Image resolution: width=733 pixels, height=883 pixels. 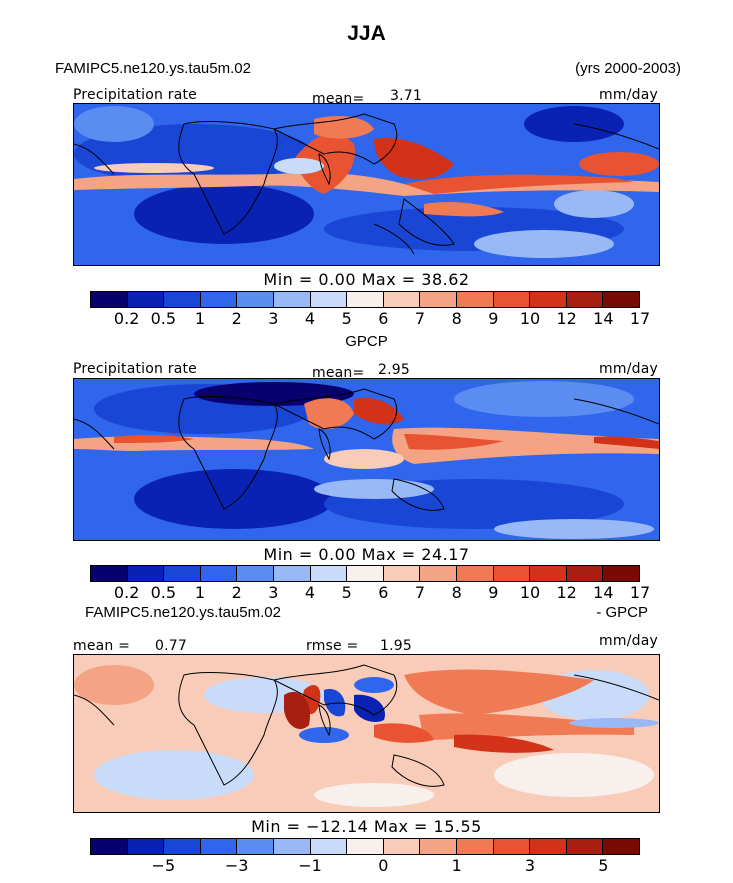 What do you see at coordinates (153, 68) in the screenshot?
I see `case-name: FAMIPC5.ne120.ys.tau5m.02` at bounding box center [153, 68].